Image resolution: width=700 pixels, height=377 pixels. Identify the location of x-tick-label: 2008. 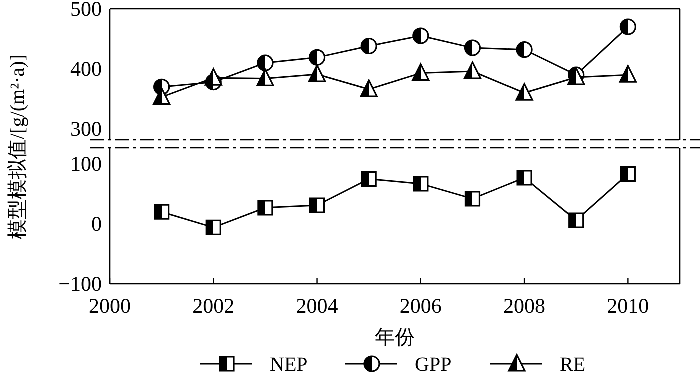
(525, 306).